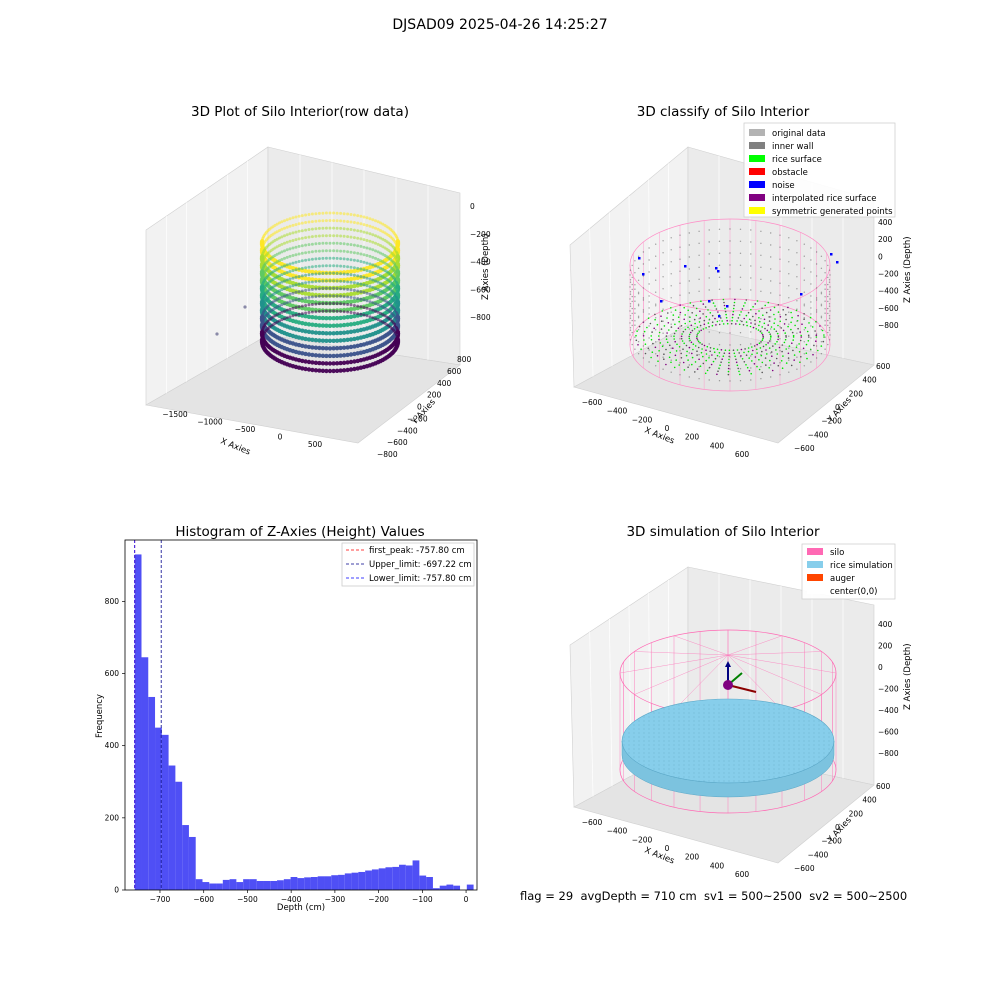 The image size is (1000, 1000). Describe the element at coordinates (454, 371) in the screenshot. I see `p1-ytick-7: 600` at that location.